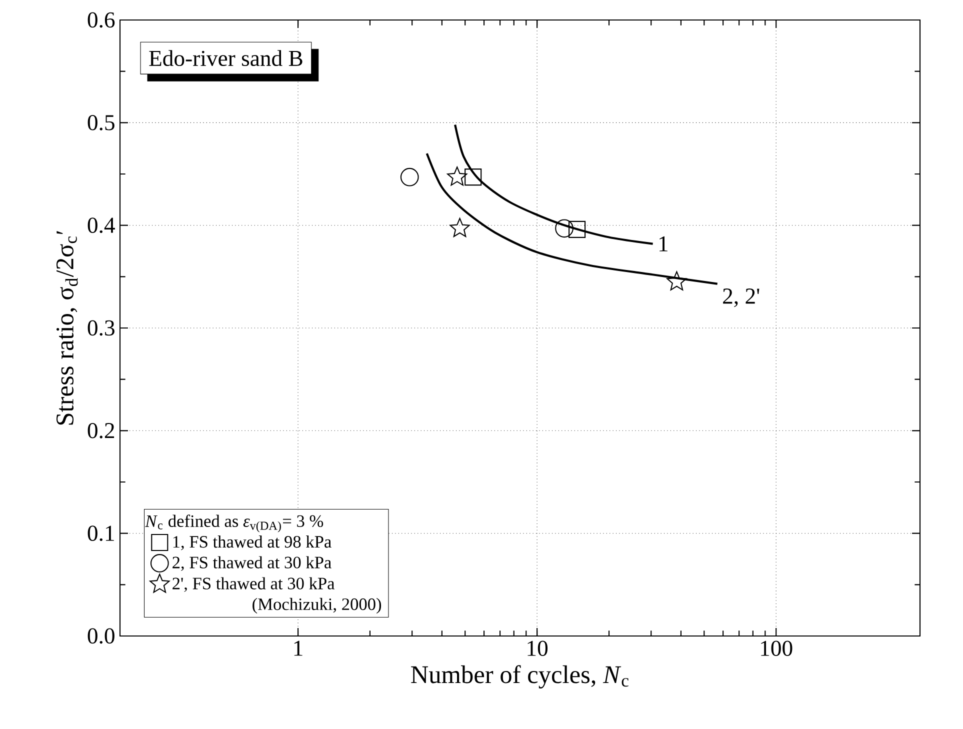  What do you see at coordinates (298, 648) in the screenshot?
I see `x-tick-label: 1` at bounding box center [298, 648].